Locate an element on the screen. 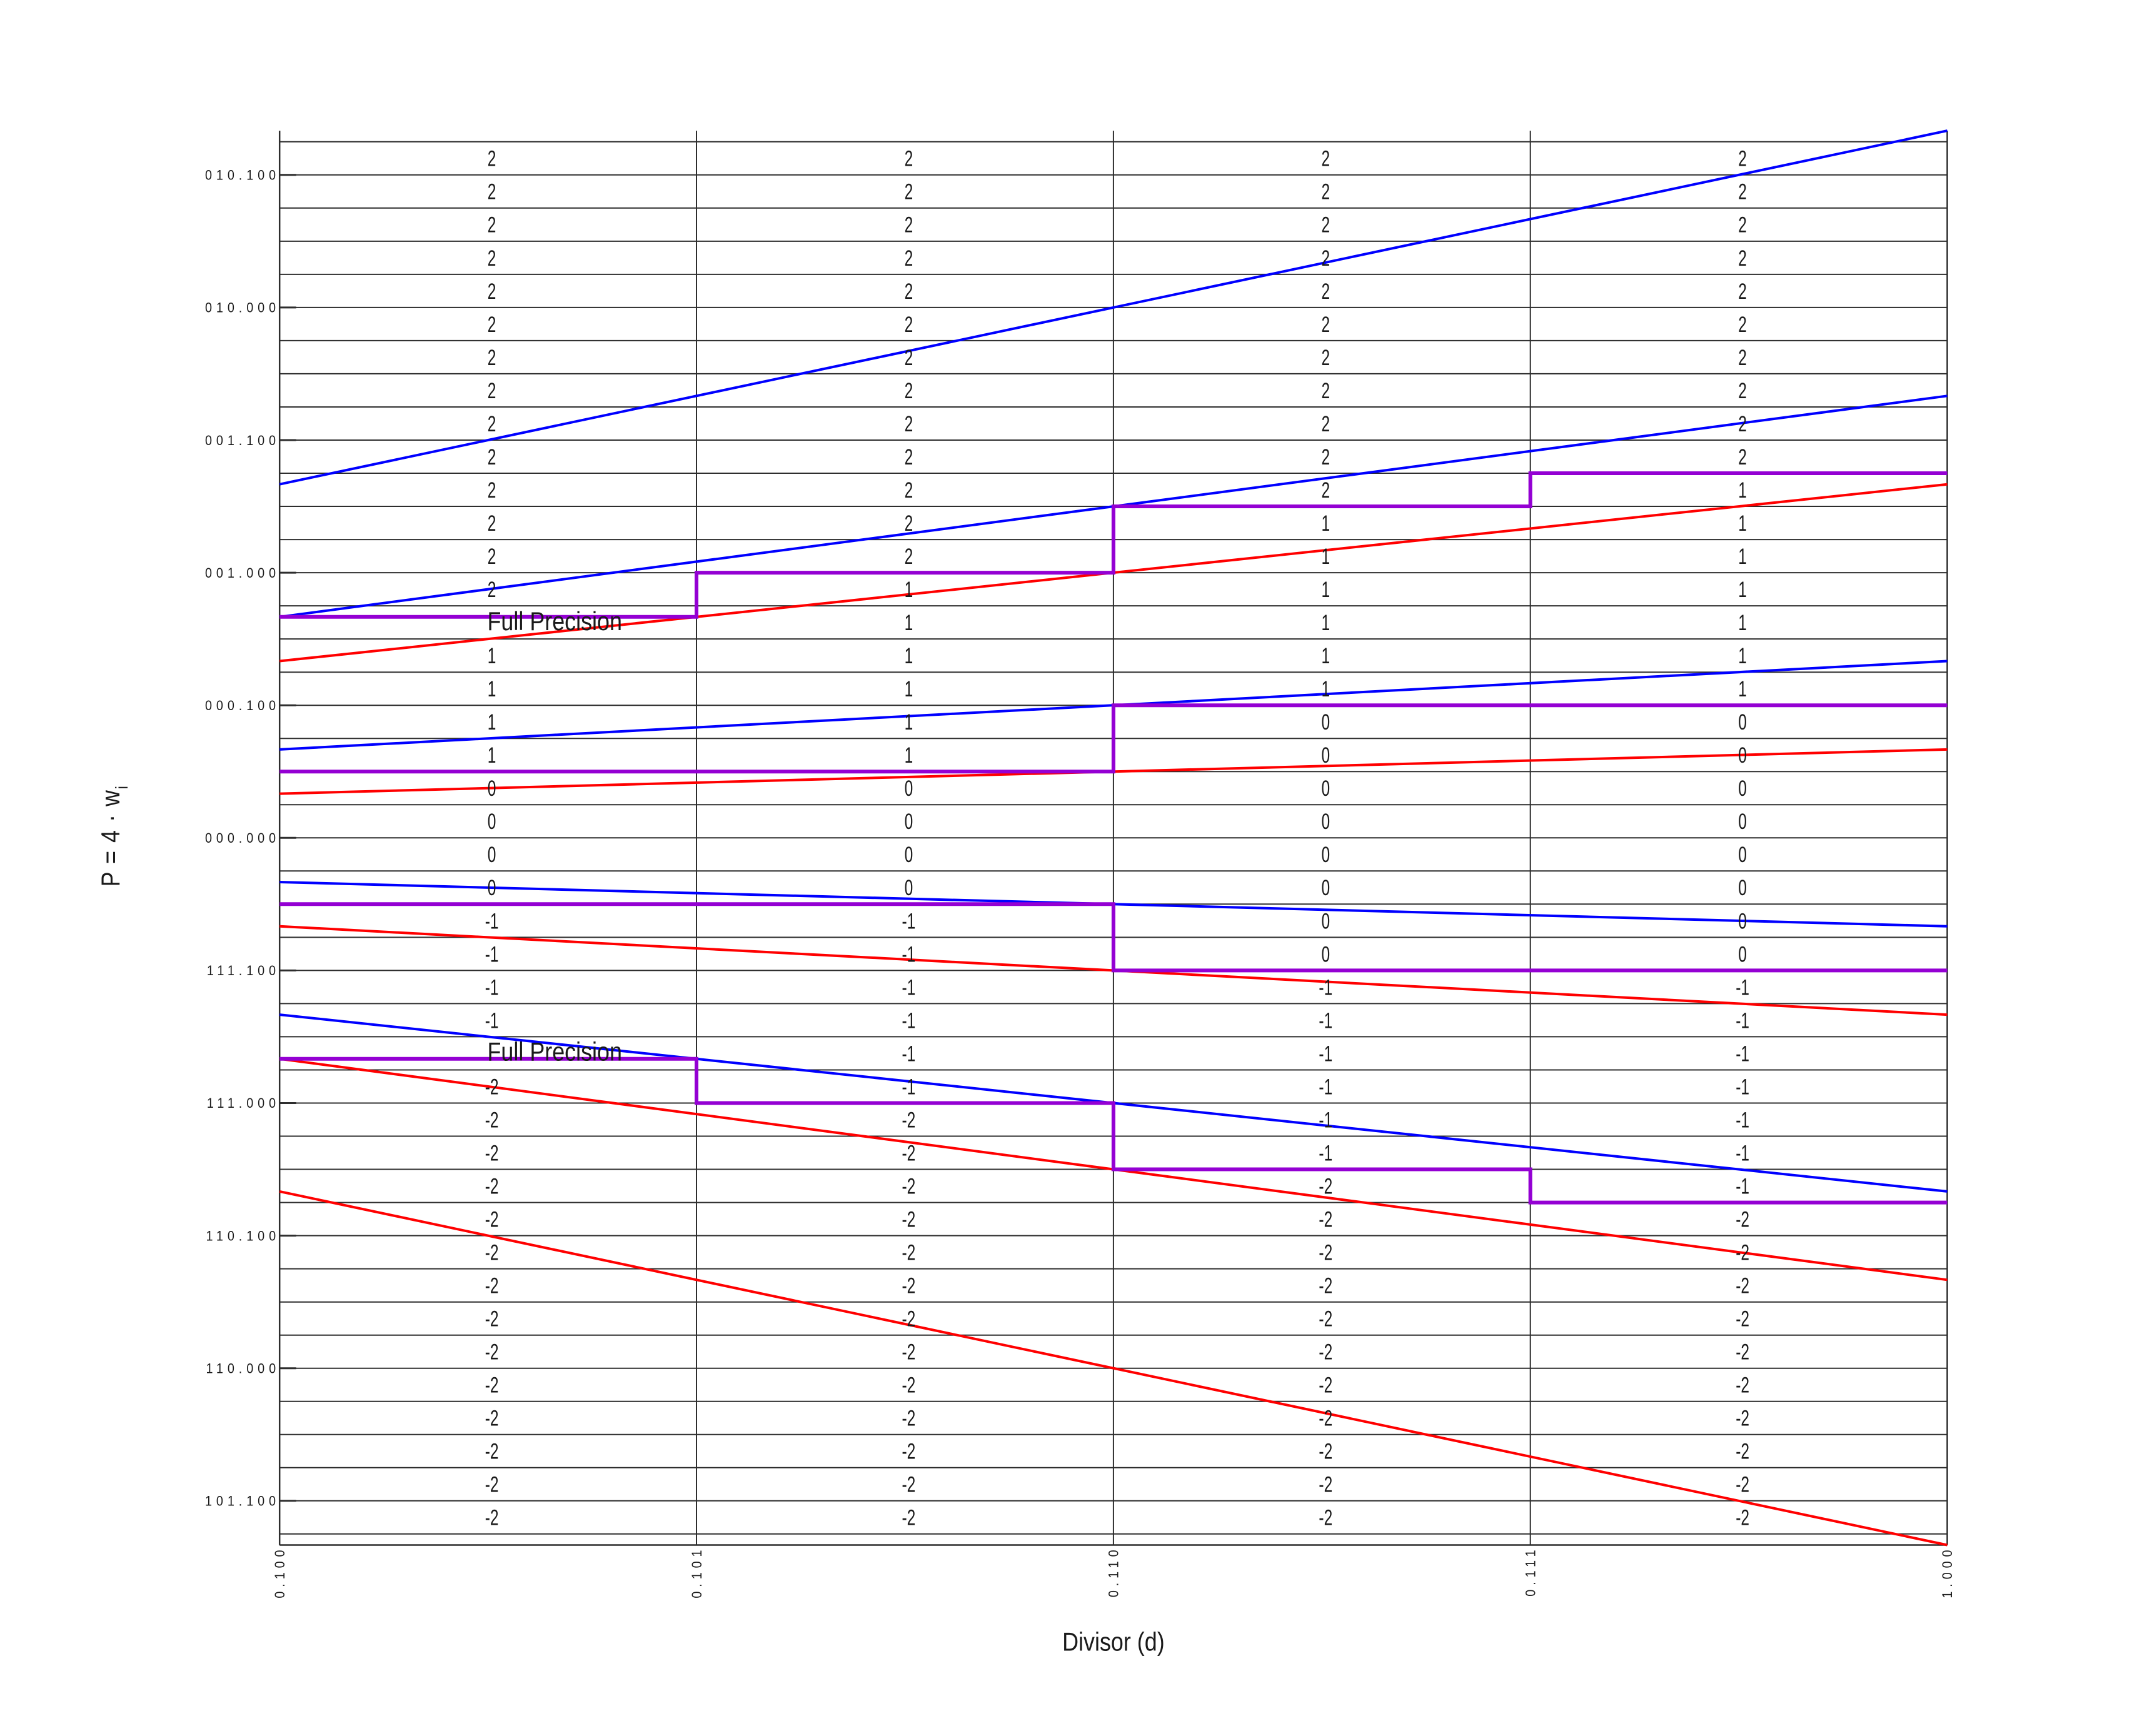 Image resolution: width=2152 pixels, height=1736 pixels. svg-text: 111.100 is located at coordinates (244, 970).